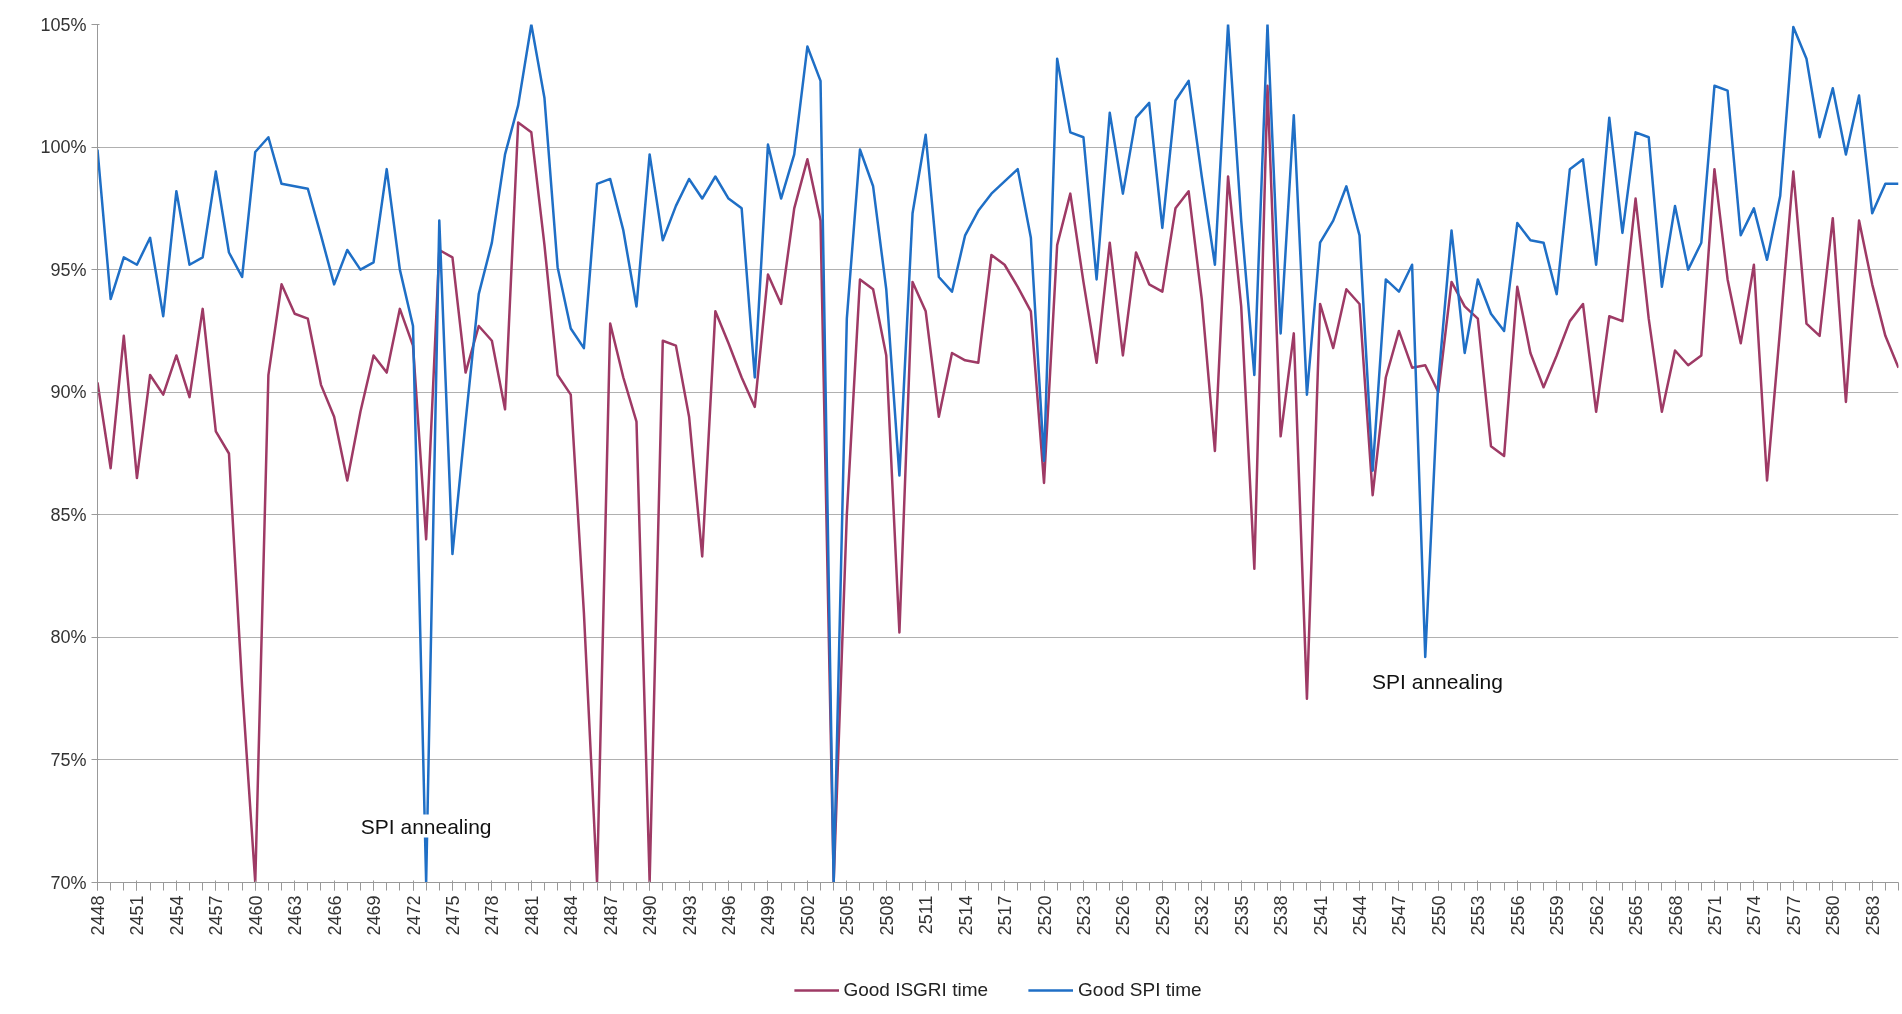  I want to click on x-tick-label: 2490, so click(650, 915).